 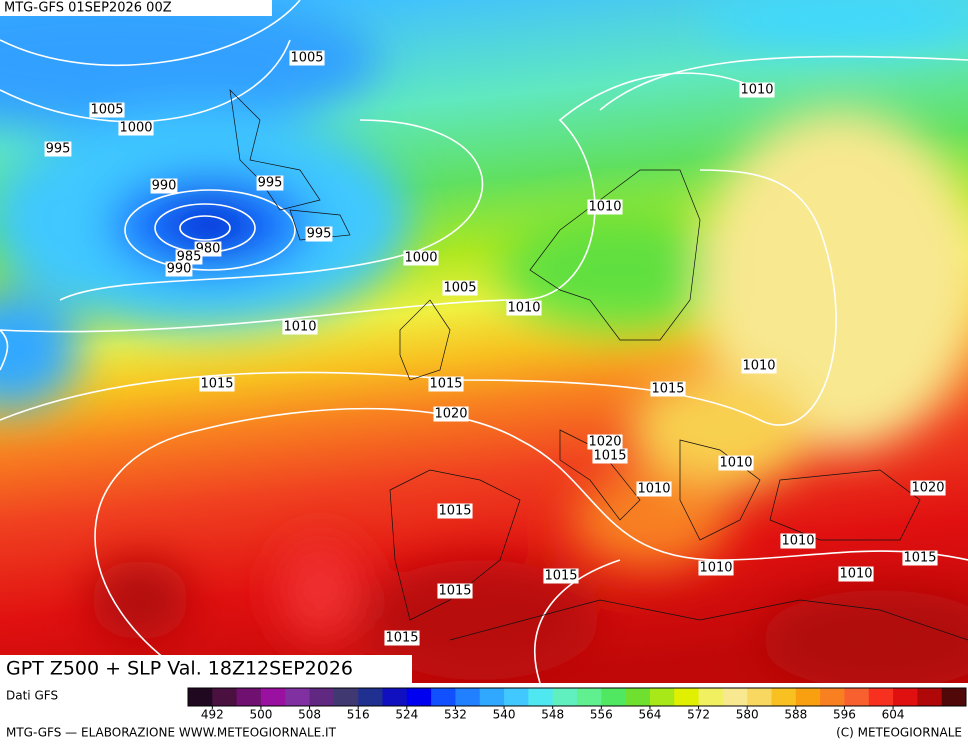 What do you see at coordinates (552, 715) in the screenshot?
I see `colorbar-tick-label: 548` at bounding box center [552, 715].